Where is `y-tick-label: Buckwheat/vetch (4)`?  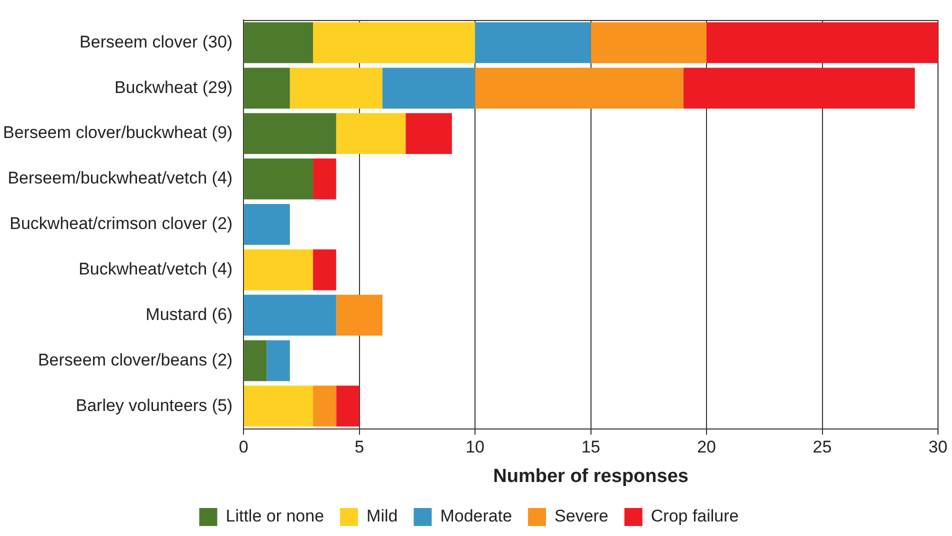
y-tick-label: Buckwheat/vetch (4) is located at coordinates (155, 269).